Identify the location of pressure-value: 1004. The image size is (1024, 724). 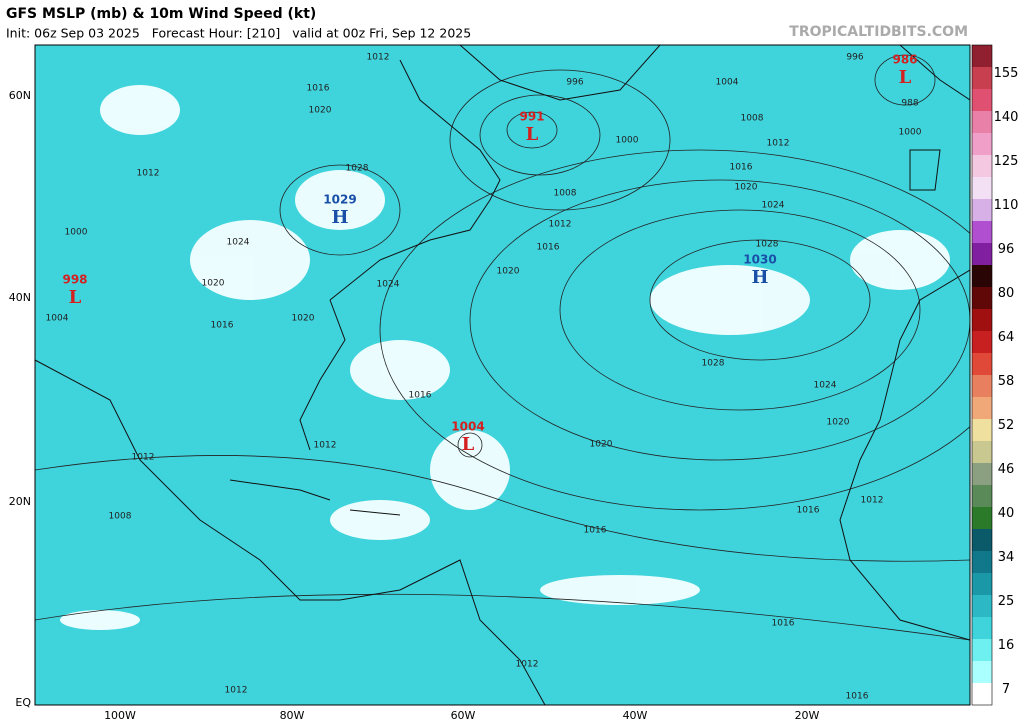
(467, 427).